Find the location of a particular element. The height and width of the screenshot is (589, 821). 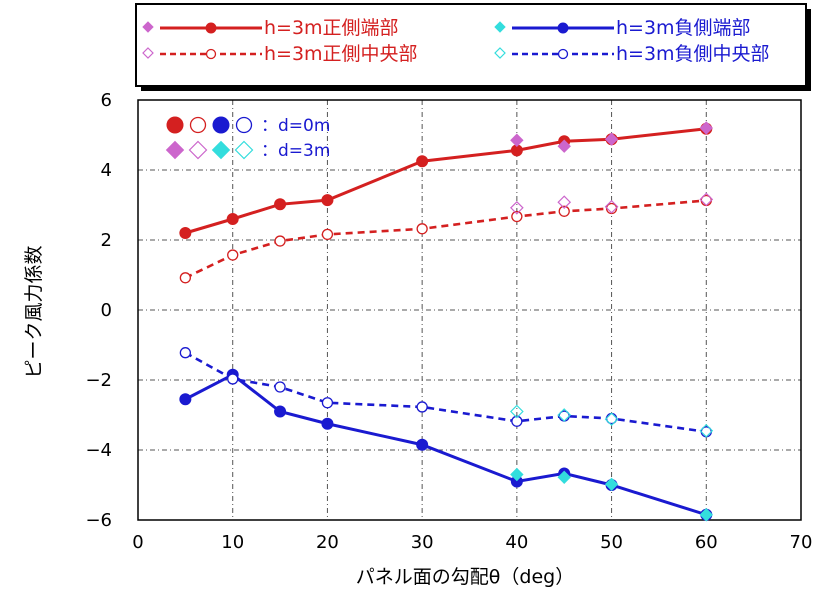

y-tick-label: −2 is located at coordinates (98, 380).